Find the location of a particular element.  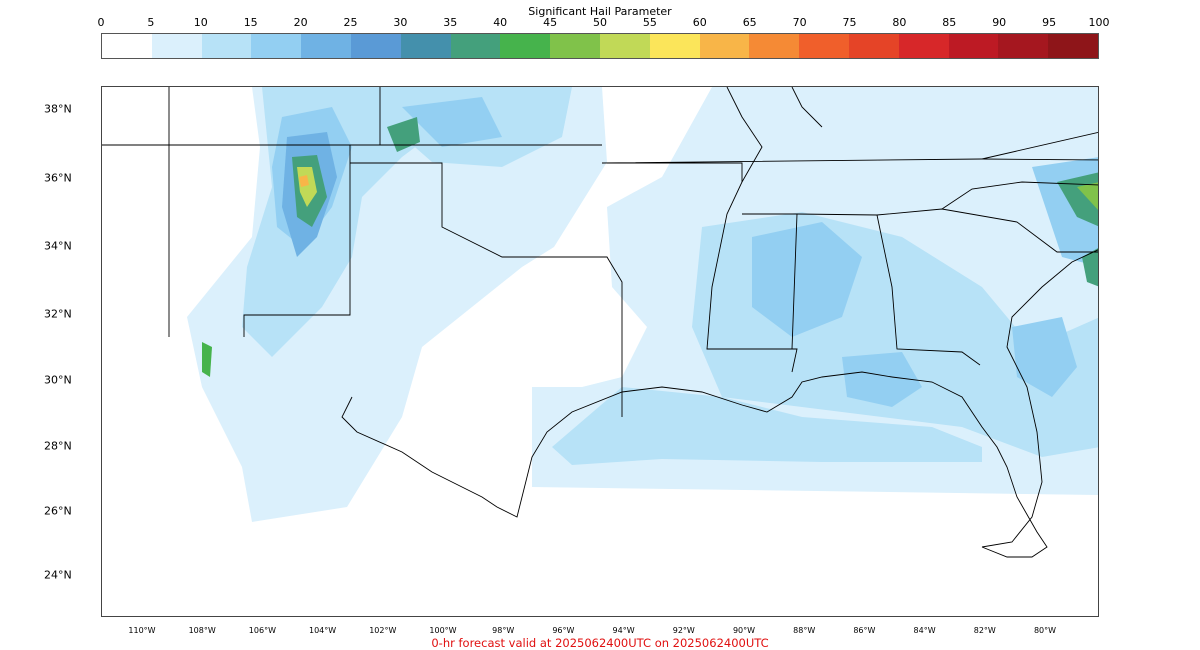

longitude-label: 104°W is located at coordinates (323, 630).